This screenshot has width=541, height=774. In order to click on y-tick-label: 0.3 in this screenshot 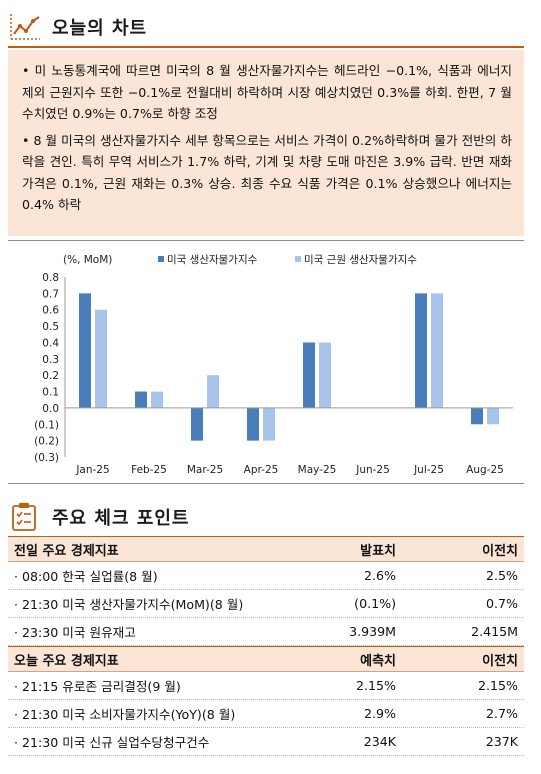, I will do `click(50, 360)`.